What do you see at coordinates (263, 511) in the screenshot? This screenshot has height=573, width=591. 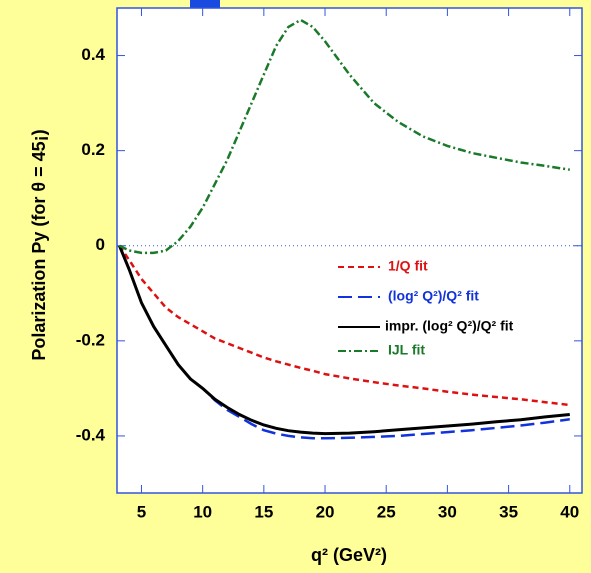 I see `x-tick-label: 15` at bounding box center [263, 511].